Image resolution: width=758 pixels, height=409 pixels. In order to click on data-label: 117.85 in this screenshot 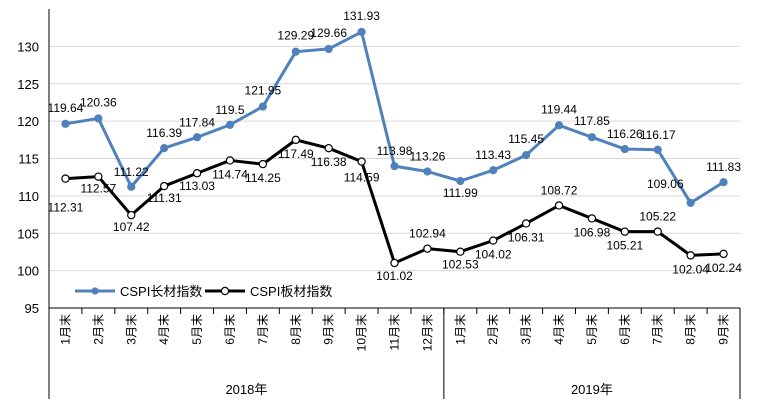, I will do `click(592, 121)`.